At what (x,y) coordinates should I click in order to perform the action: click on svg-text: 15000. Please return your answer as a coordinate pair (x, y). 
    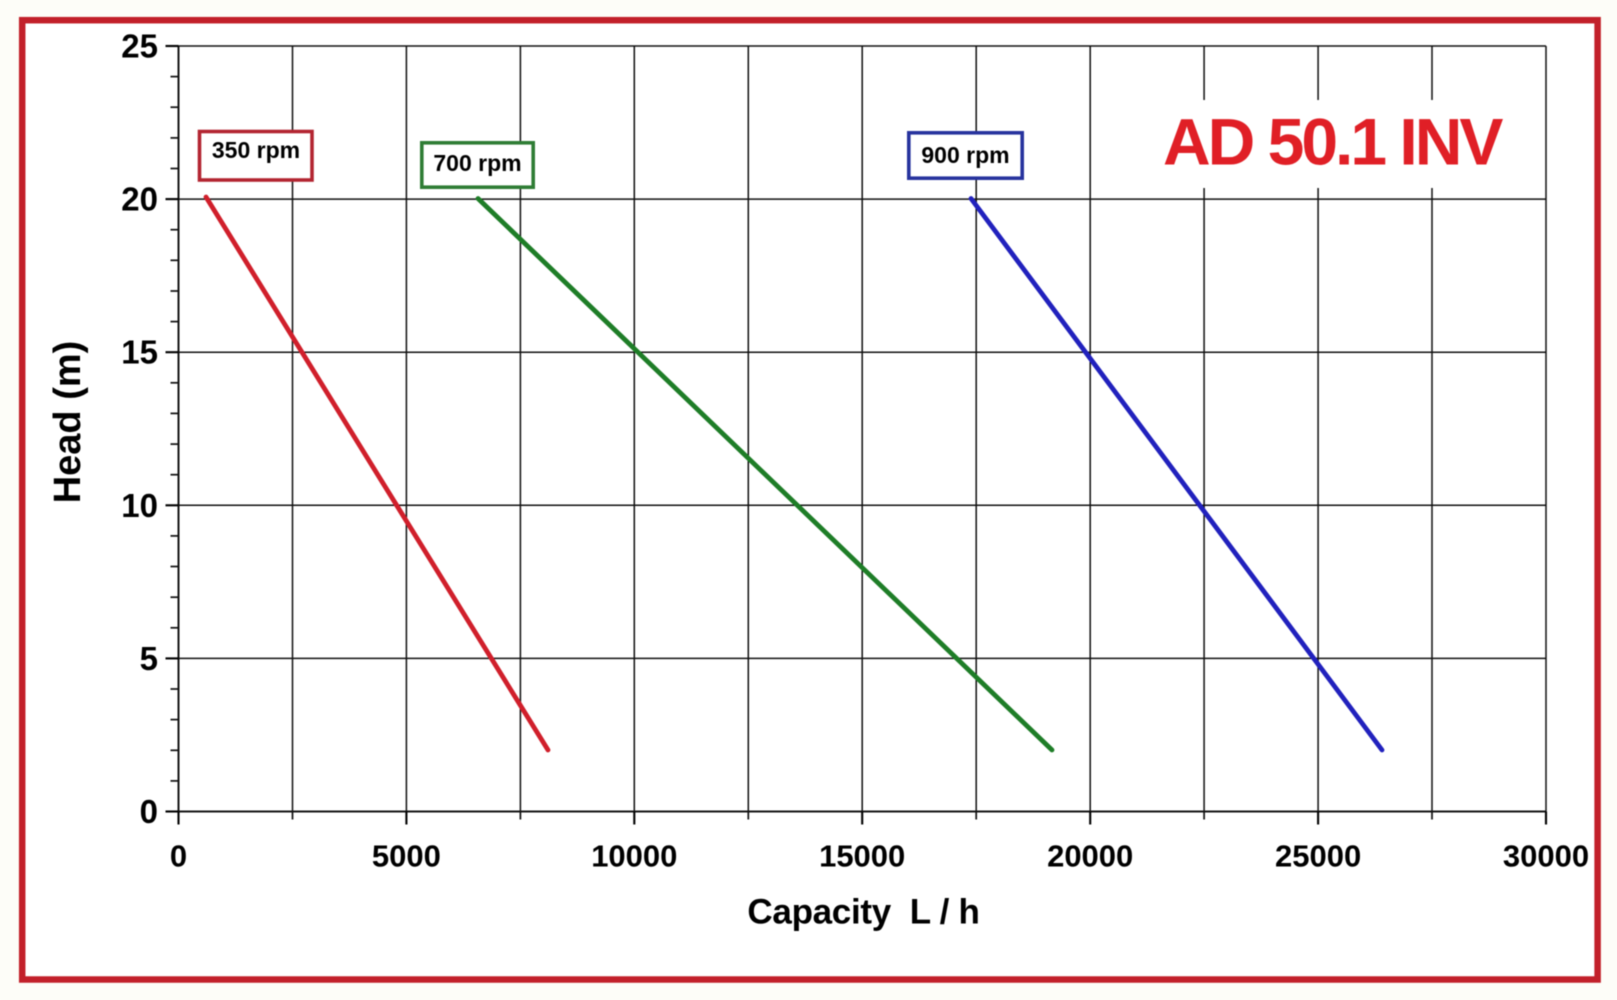
    Looking at the image, I should click on (862, 856).